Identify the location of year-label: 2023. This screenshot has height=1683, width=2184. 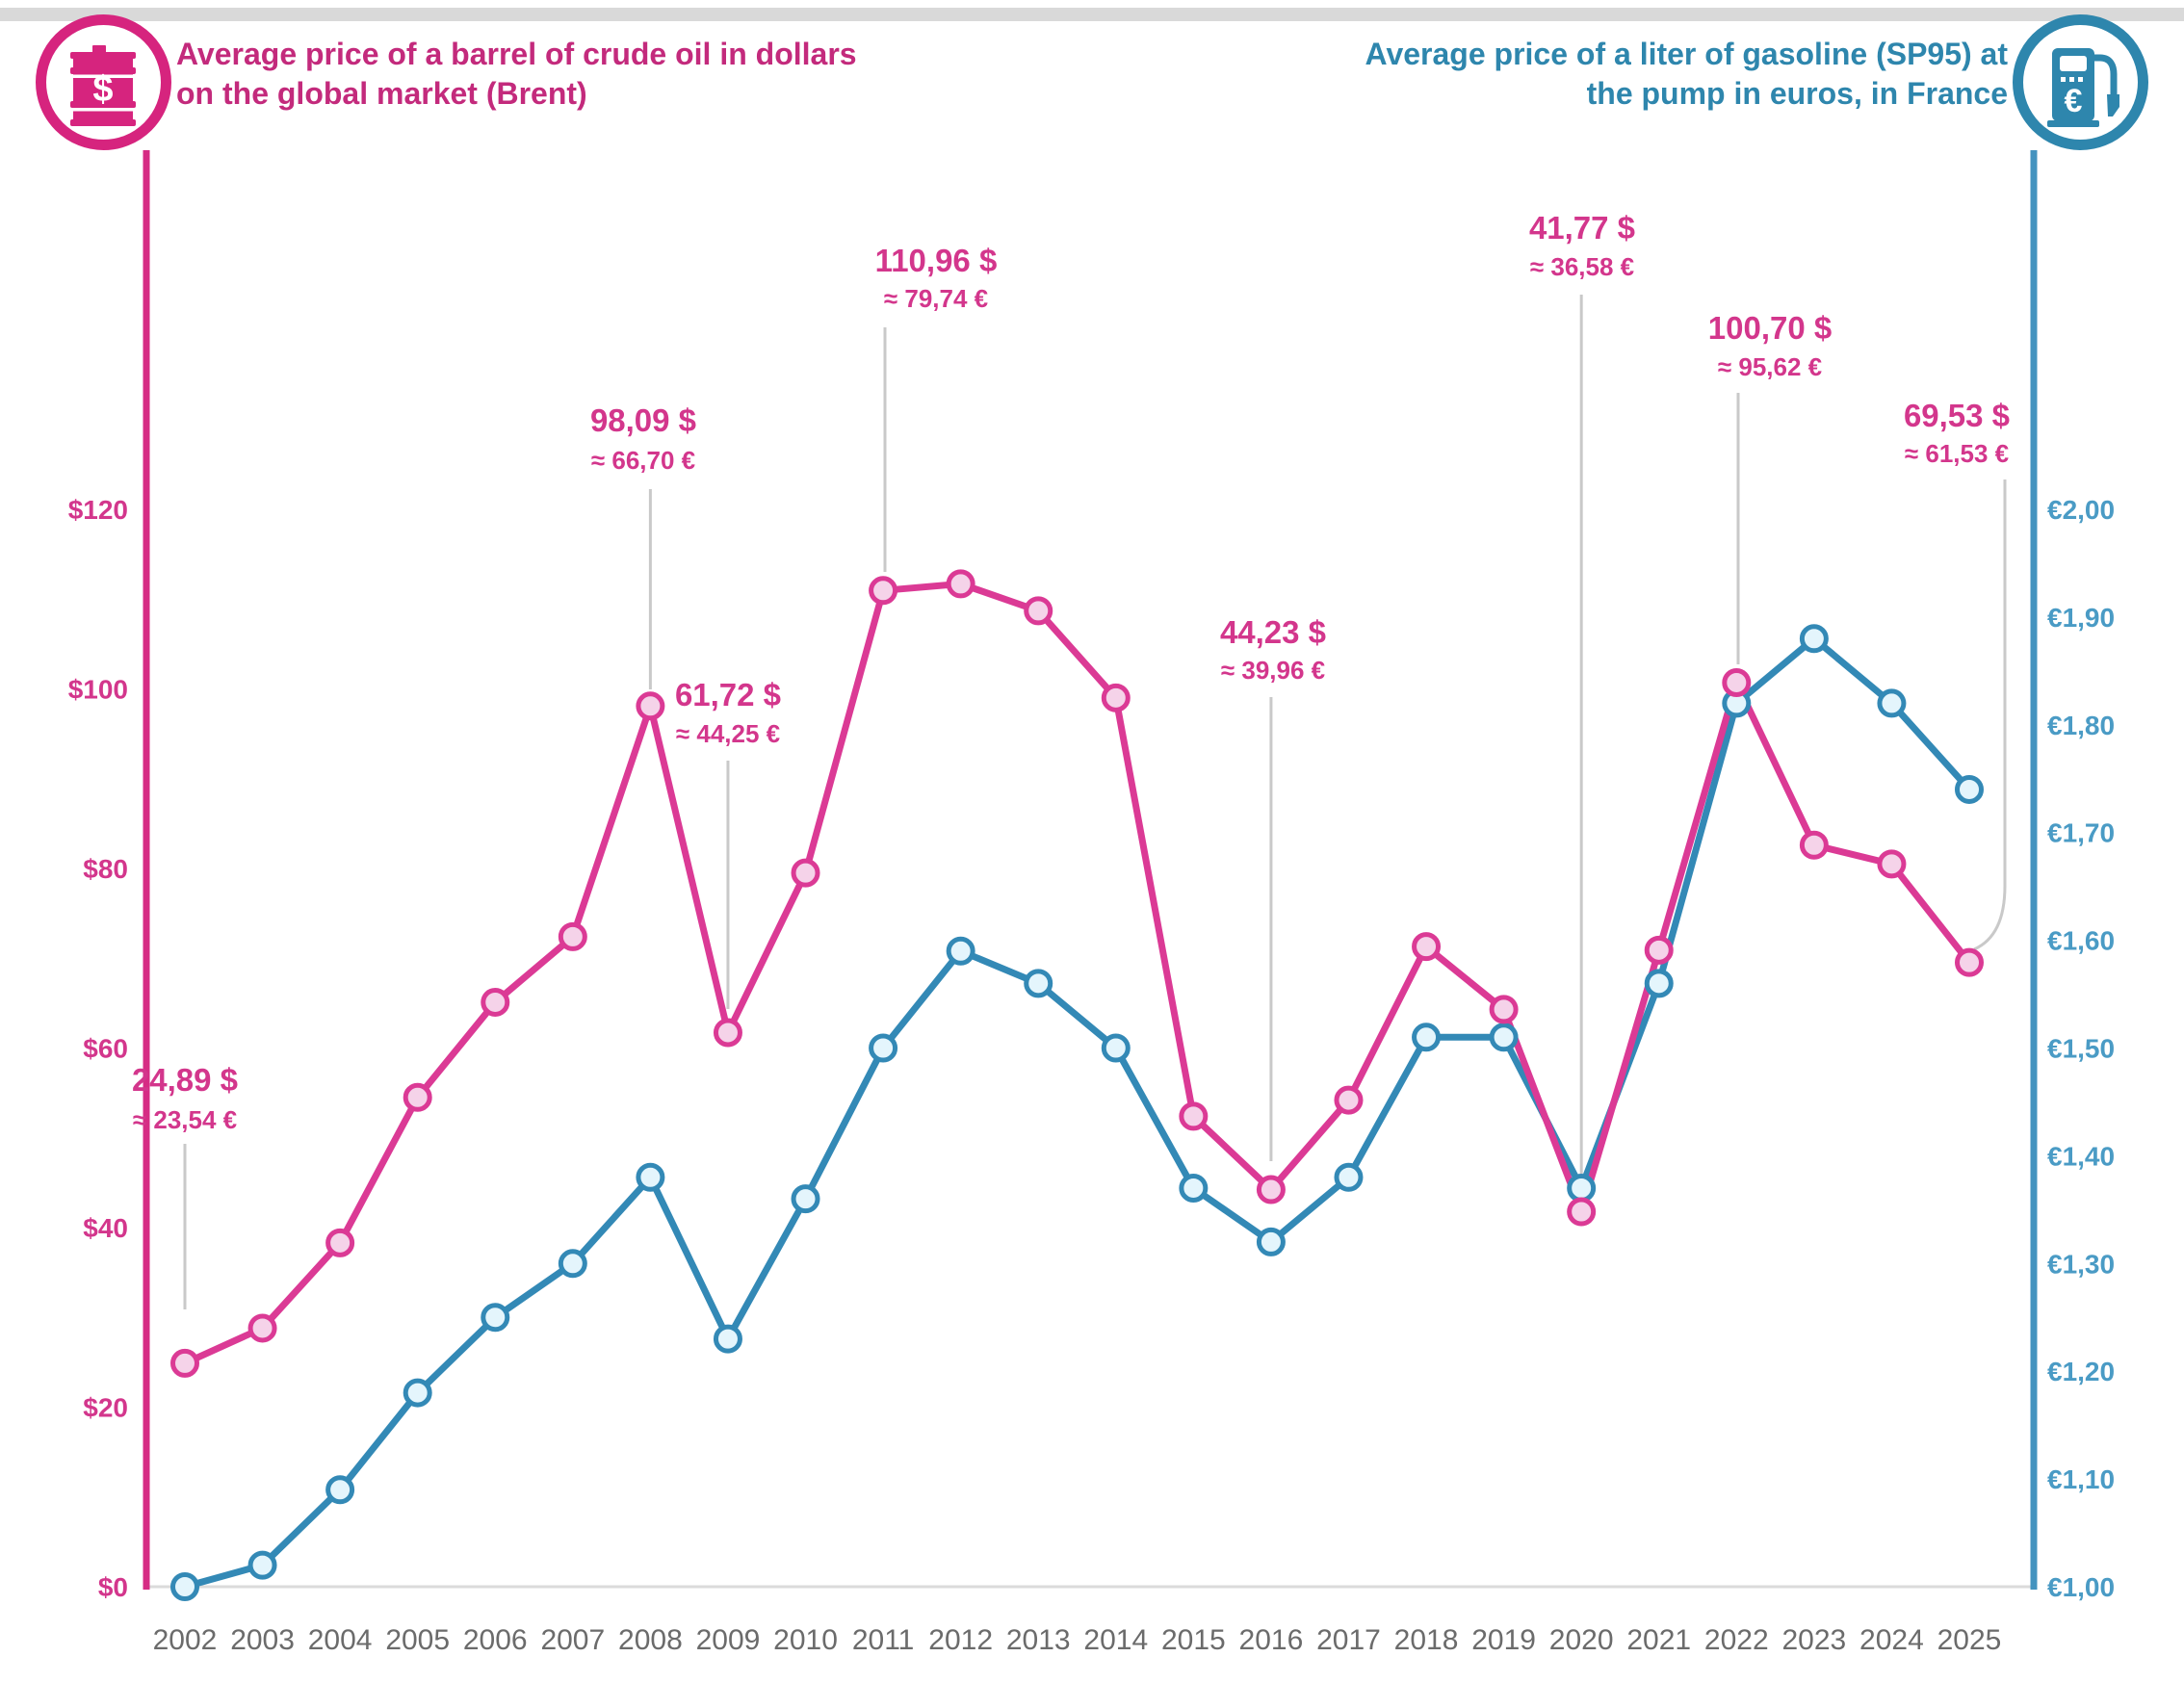
(1814, 1640).